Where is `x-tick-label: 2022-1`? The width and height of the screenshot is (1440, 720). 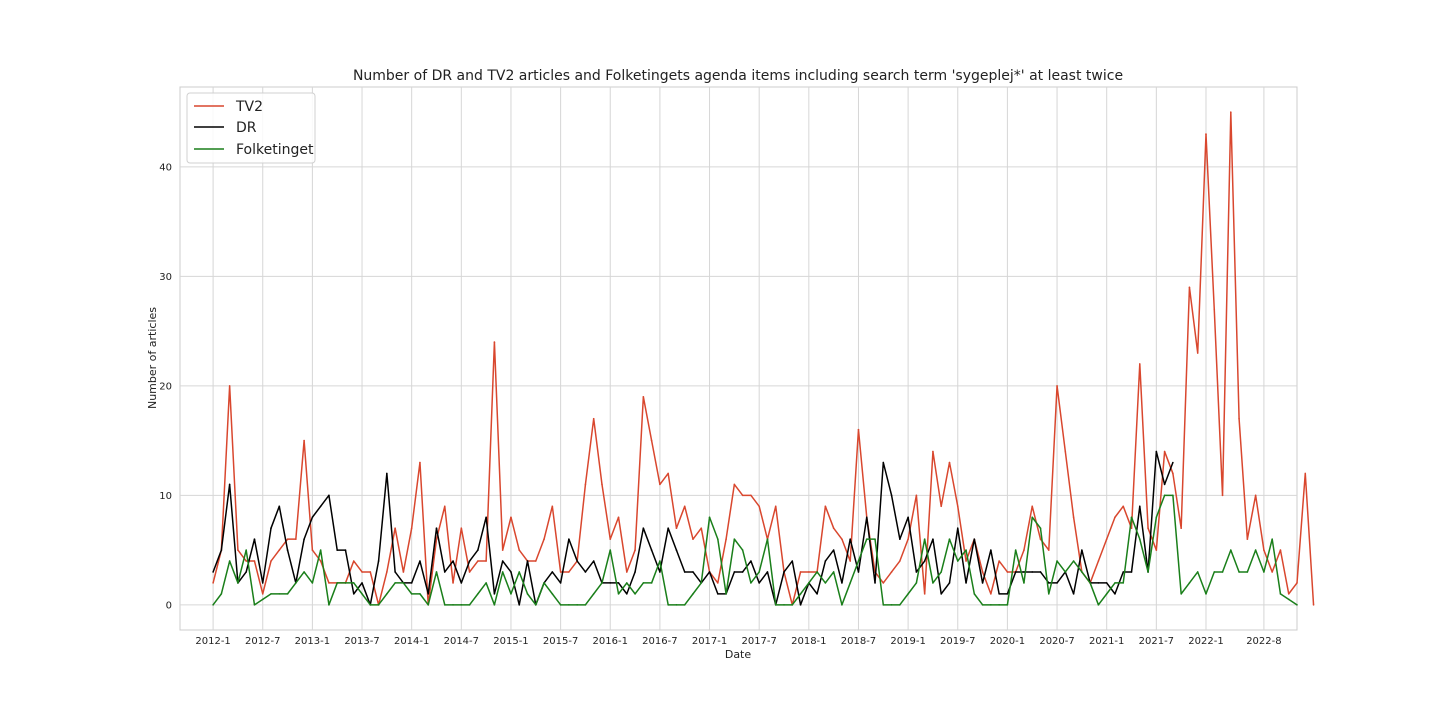 x-tick-label: 2022-1 is located at coordinates (1205, 641).